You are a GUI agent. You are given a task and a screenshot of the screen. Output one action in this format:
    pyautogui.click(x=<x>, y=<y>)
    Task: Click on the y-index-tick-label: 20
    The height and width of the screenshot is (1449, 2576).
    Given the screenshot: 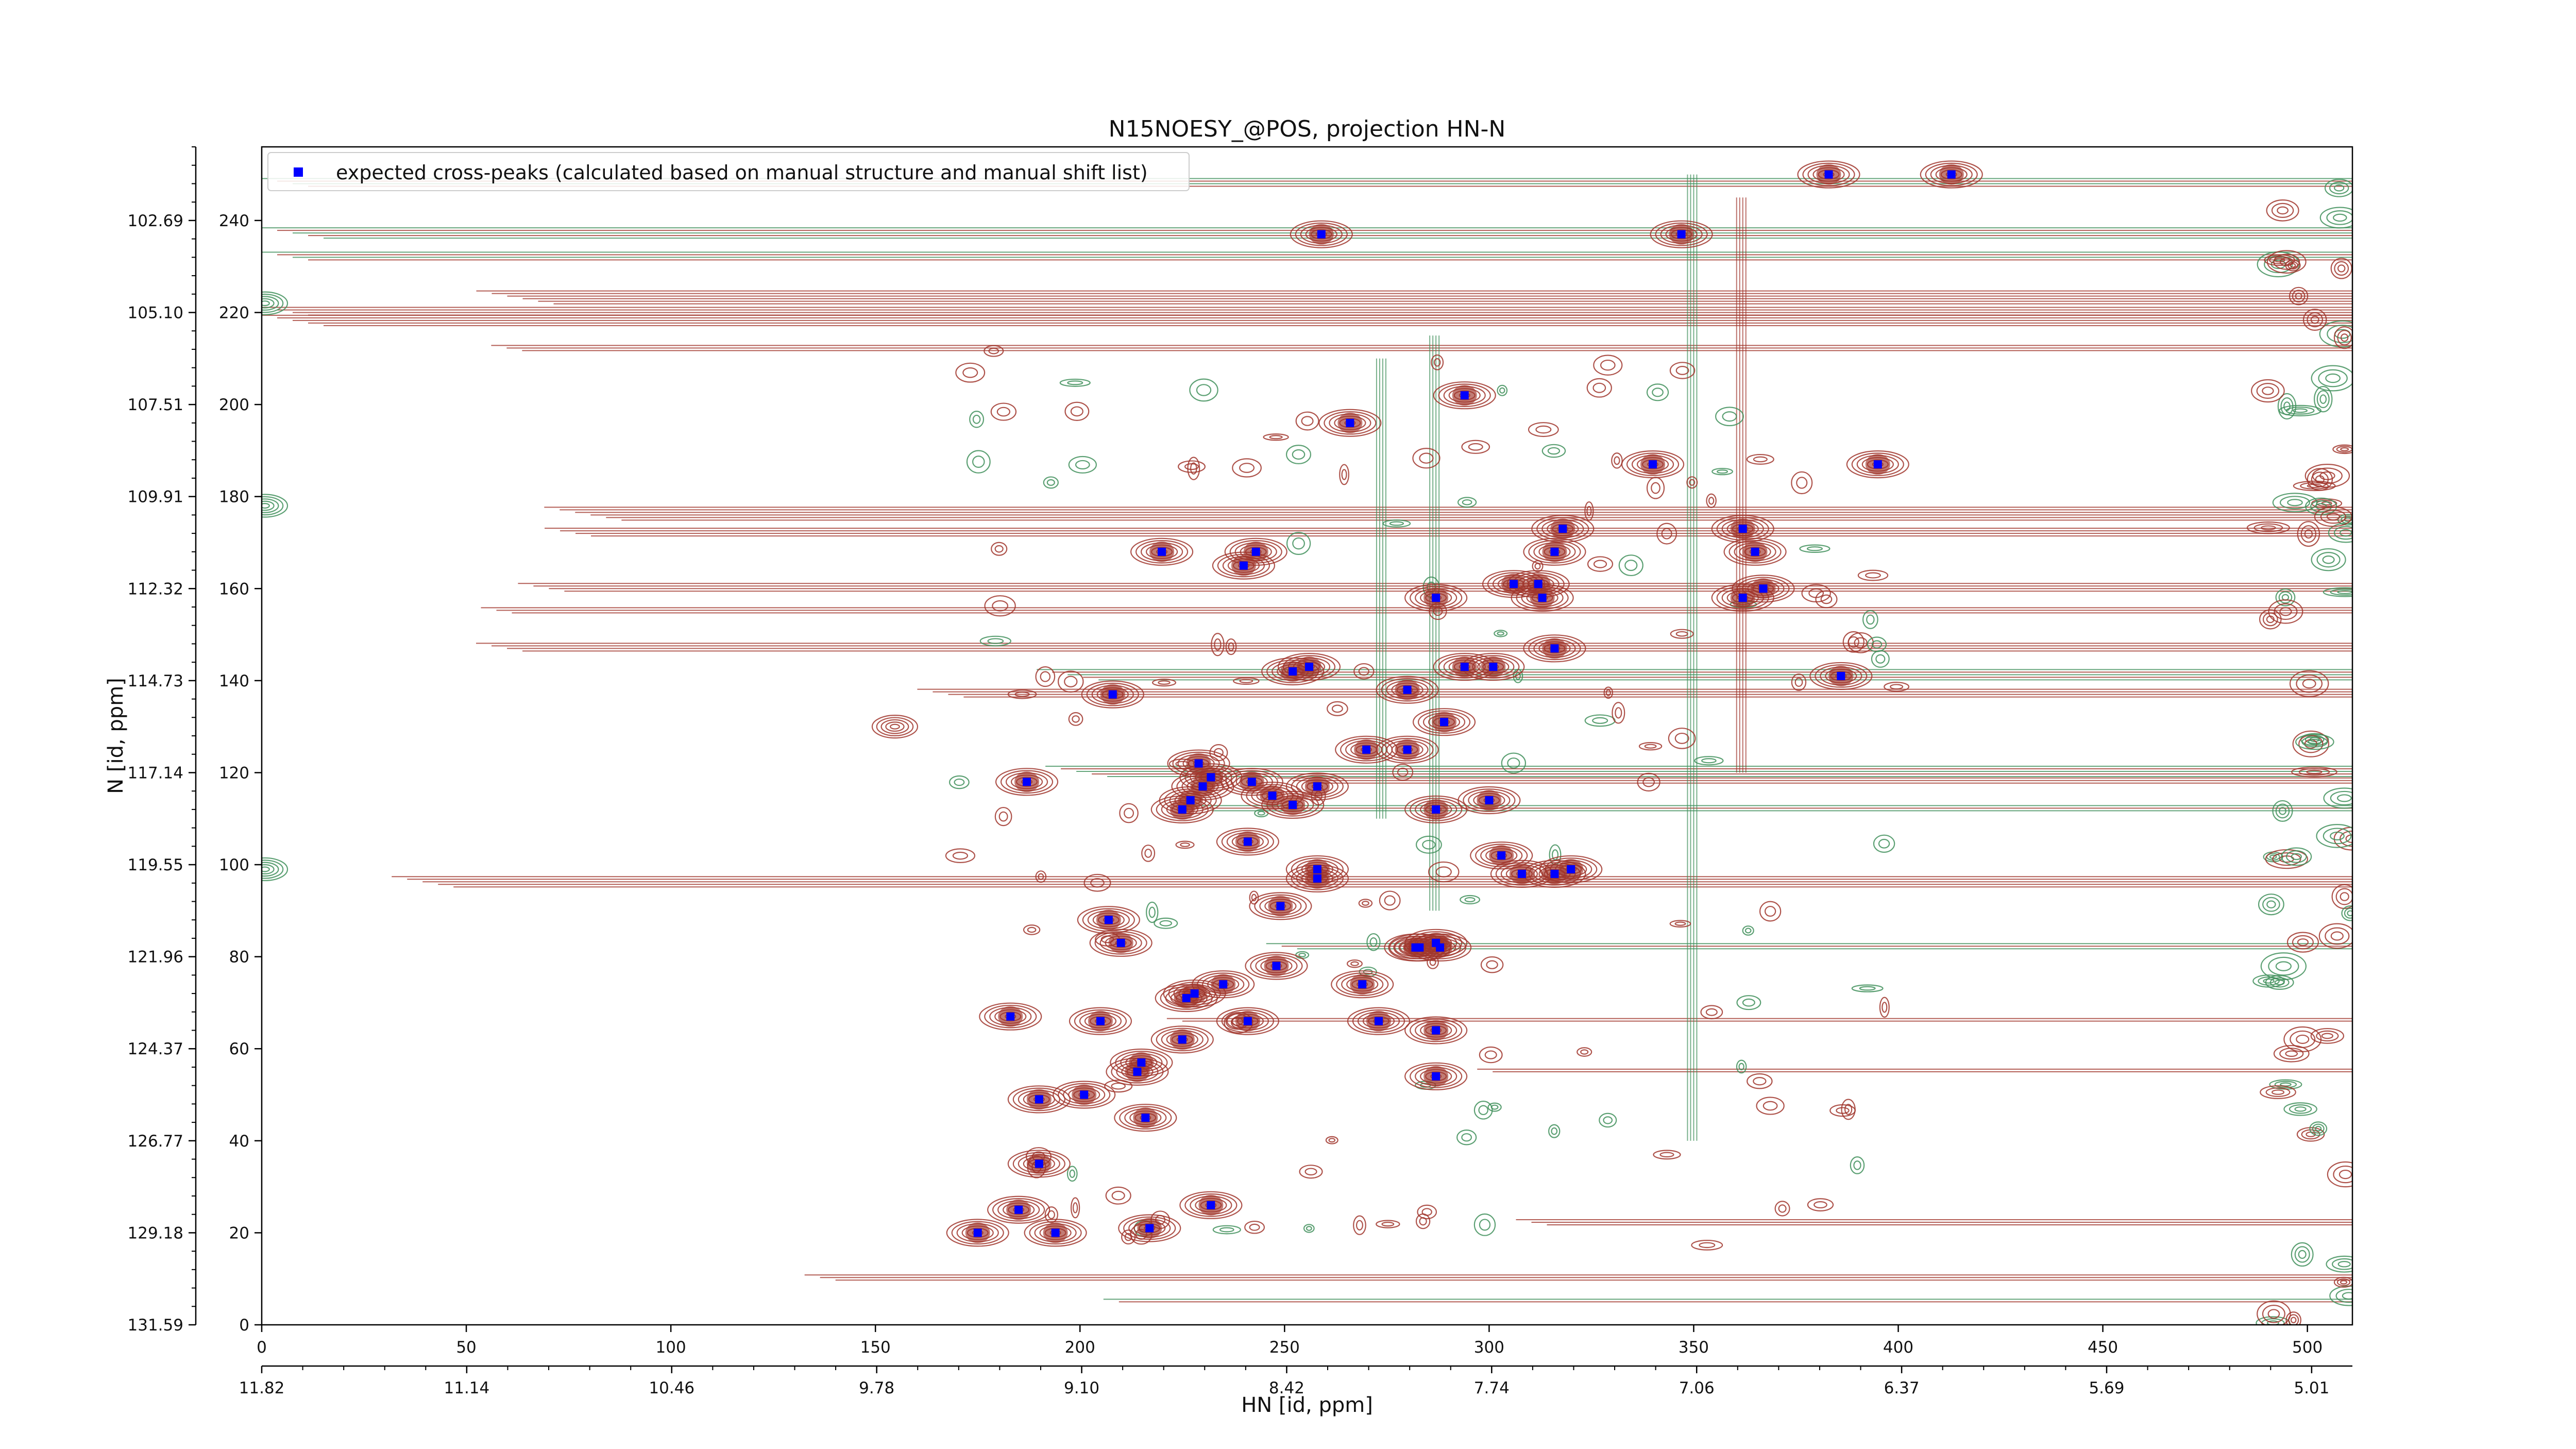 What is the action you would take?
    pyautogui.click(x=239, y=1233)
    